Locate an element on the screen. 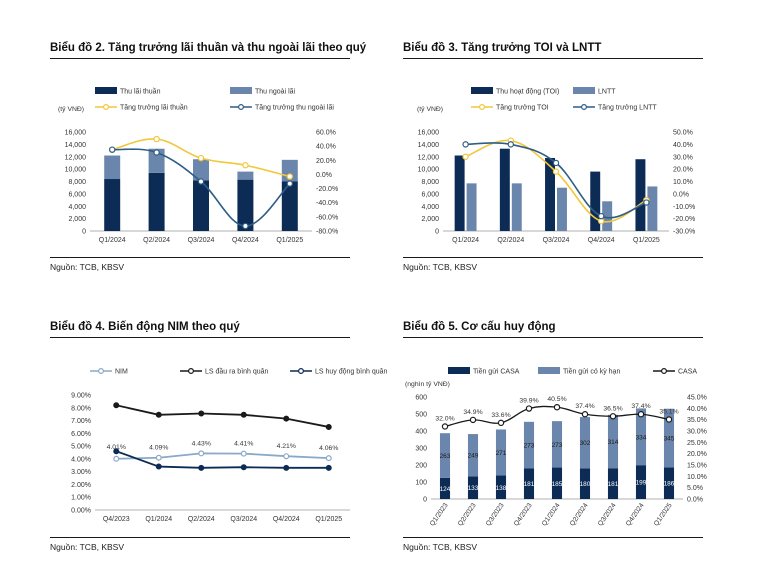  y-tick-label: 6,000 is located at coordinates (77, 194).